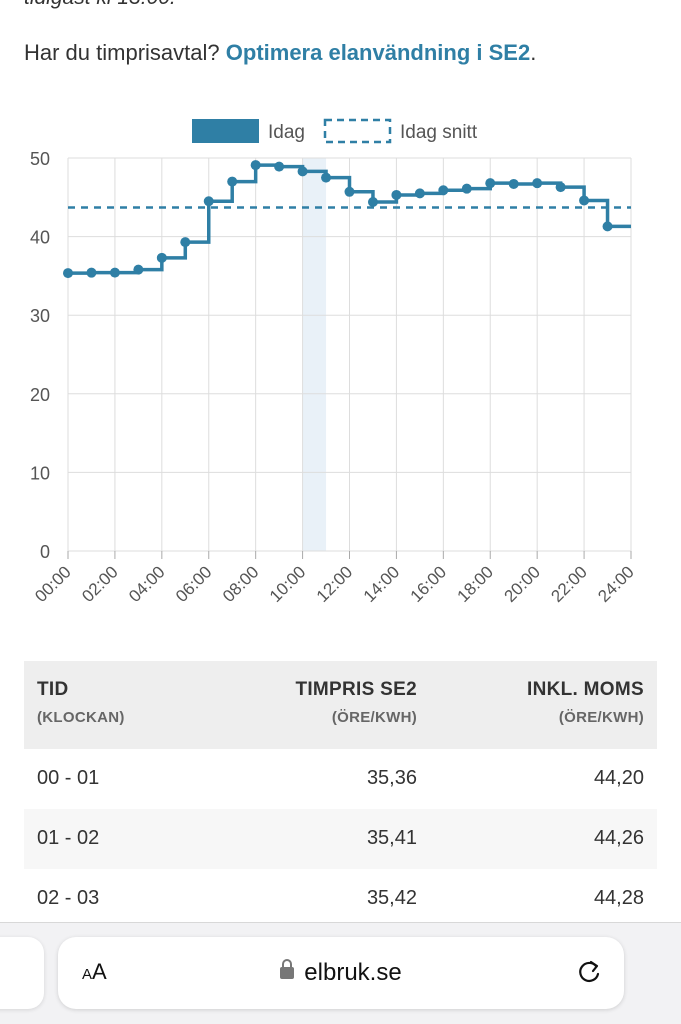 This screenshot has width=681, height=1024. Describe the element at coordinates (569, 584) in the screenshot. I see `x-tick-label: 22:00` at that location.